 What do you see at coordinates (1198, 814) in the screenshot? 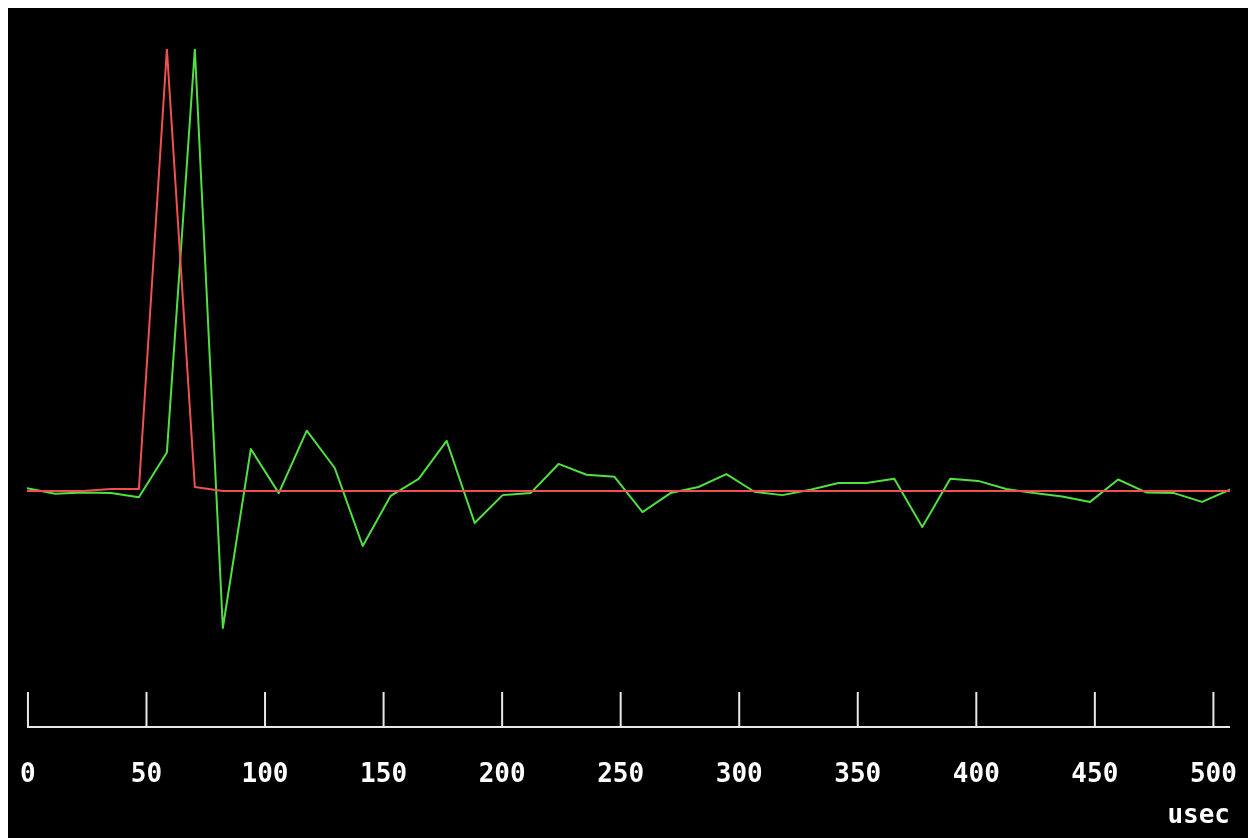
I see `x-axis-title: usec` at bounding box center [1198, 814].